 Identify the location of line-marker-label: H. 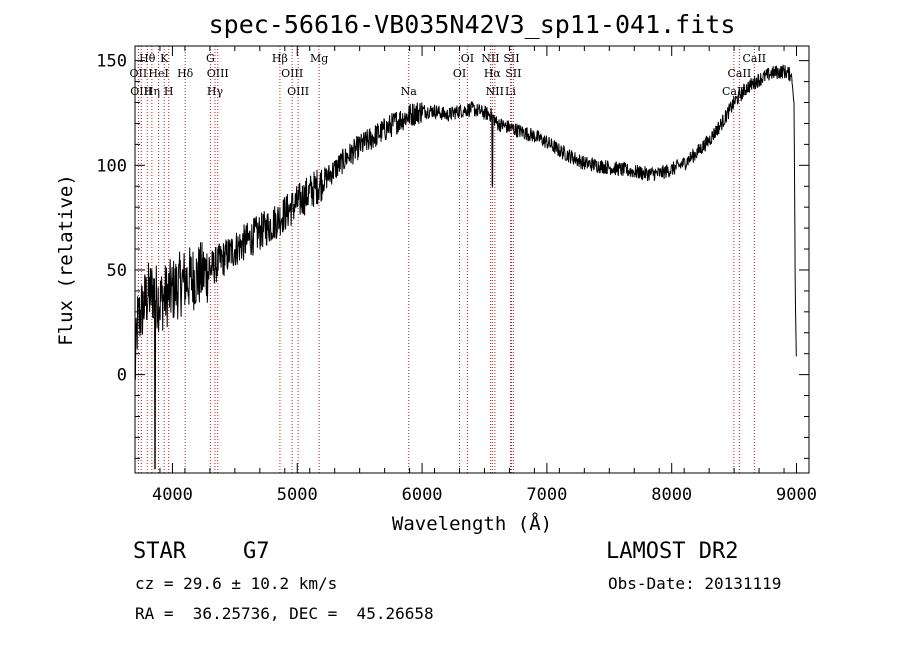
(169, 91).